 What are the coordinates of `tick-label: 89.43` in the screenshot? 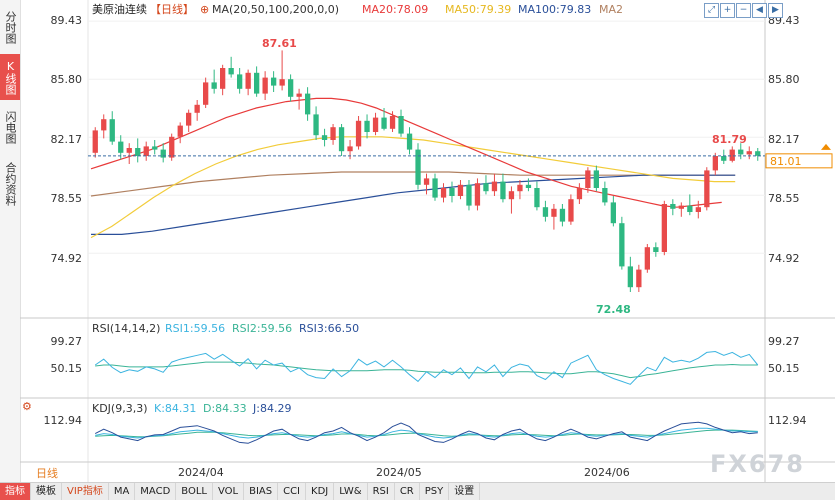 It's located at (67, 20).